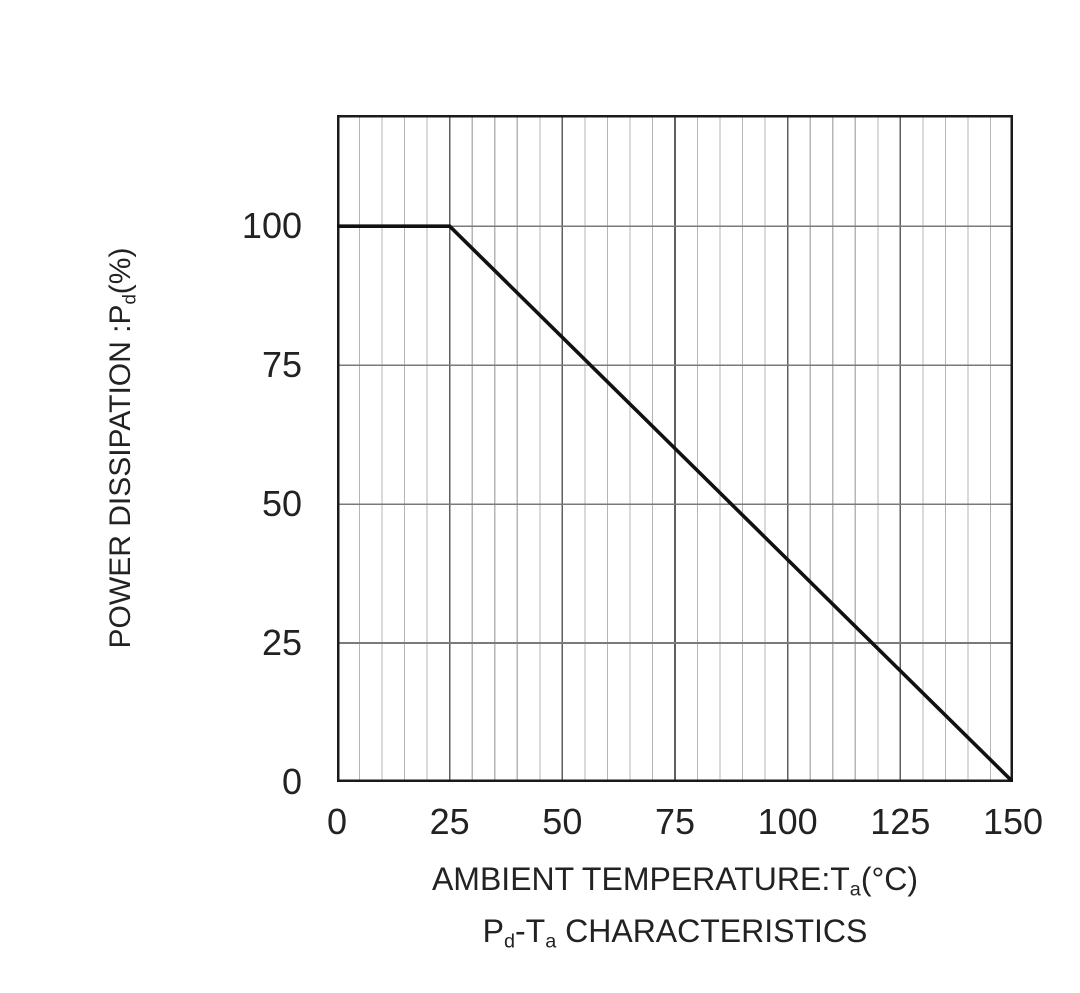 This screenshot has width=1080, height=993. What do you see at coordinates (675, 933) in the screenshot?
I see `chart-title: Pd-Ta CHARACTERISTICS` at bounding box center [675, 933].